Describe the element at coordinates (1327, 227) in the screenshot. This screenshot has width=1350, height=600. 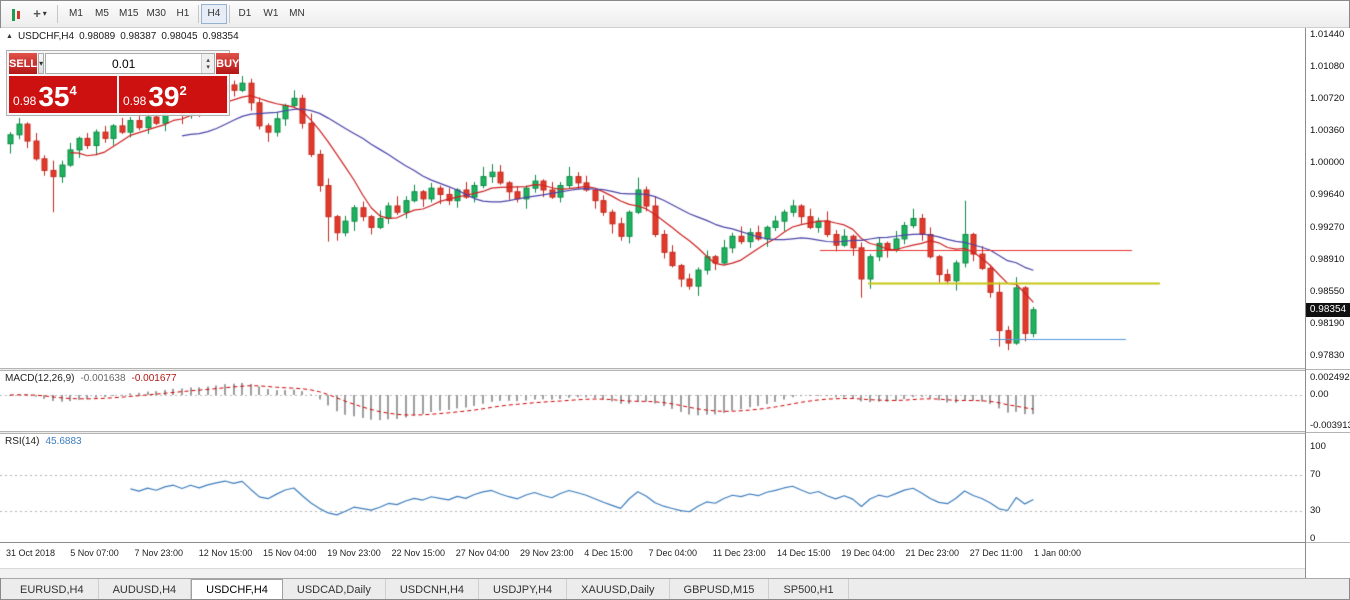
I see `price-axis-label: 0.99270` at that location.